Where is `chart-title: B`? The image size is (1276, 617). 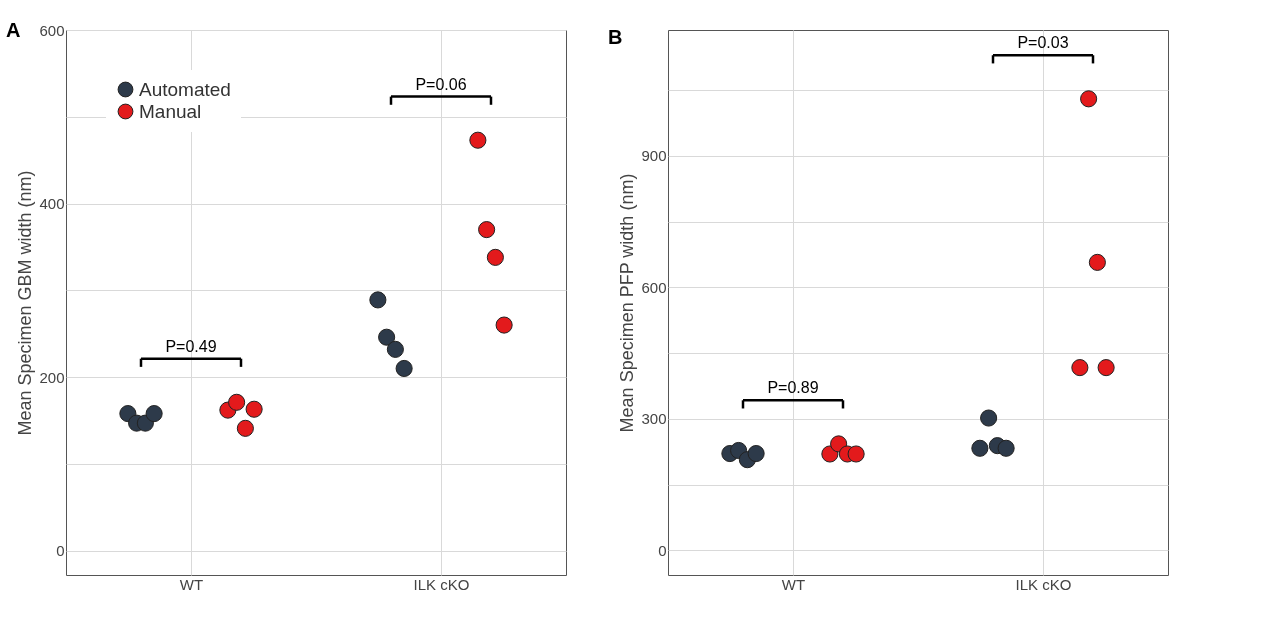 chart-title: B is located at coordinates (615, 37).